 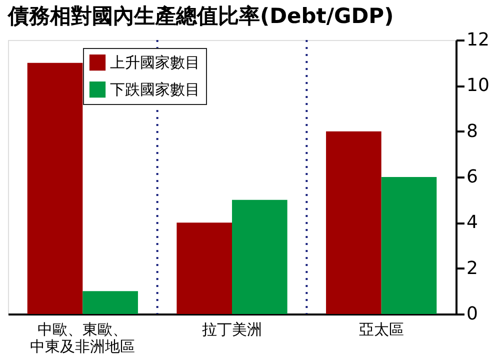 What do you see at coordinates (472, 314) in the screenshot?
I see `y-tick-label: 0` at bounding box center [472, 314].